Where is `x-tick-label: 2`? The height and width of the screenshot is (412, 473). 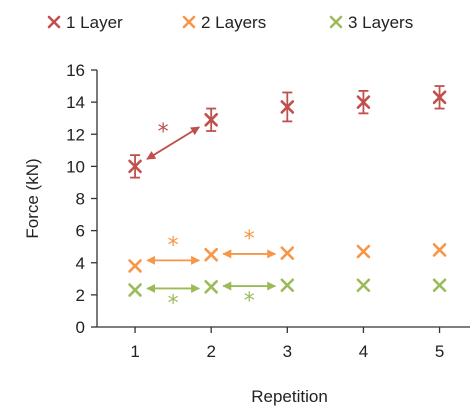
x-tick-label: 2 is located at coordinates (210, 351).